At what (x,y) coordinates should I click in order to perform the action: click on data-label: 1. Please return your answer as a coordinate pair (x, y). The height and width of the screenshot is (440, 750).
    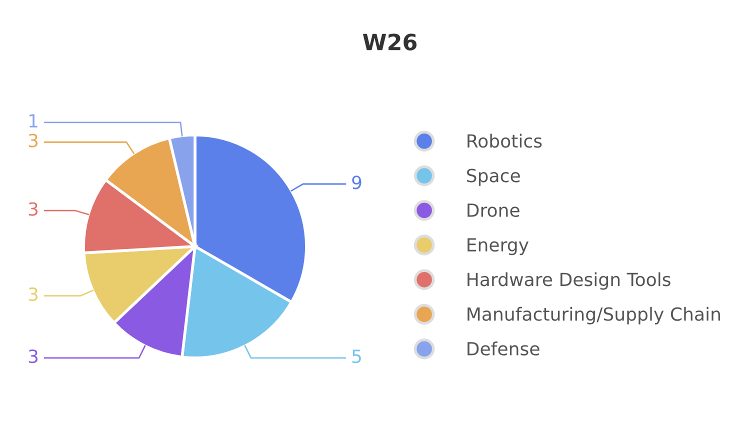
    Looking at the image, I should click on (33, 121).